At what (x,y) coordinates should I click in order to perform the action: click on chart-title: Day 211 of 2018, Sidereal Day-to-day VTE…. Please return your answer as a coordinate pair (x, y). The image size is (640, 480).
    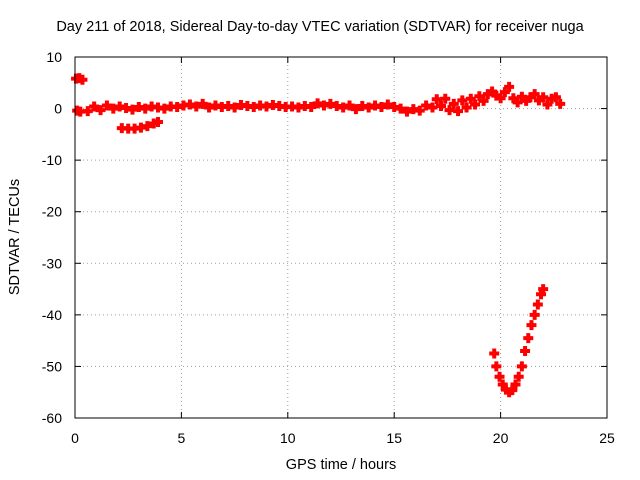
    Looking at the image, I should click on (320, 27).